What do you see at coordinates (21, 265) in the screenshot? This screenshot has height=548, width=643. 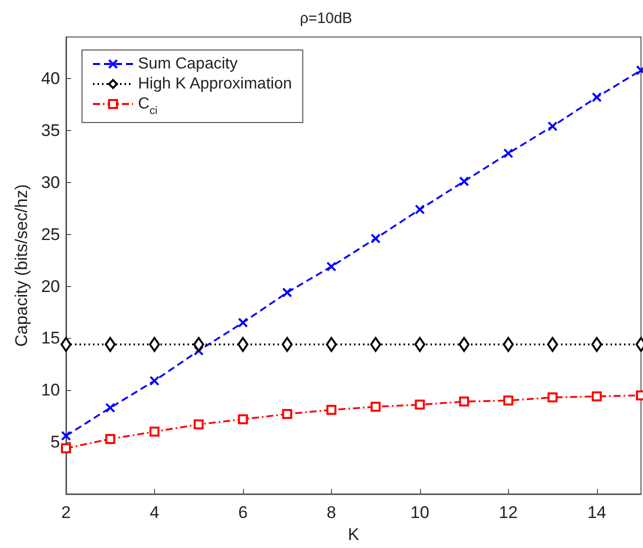 I see `y-axis-title: Capacity (bits/sec/hz)` at bounding box center [21, 265].